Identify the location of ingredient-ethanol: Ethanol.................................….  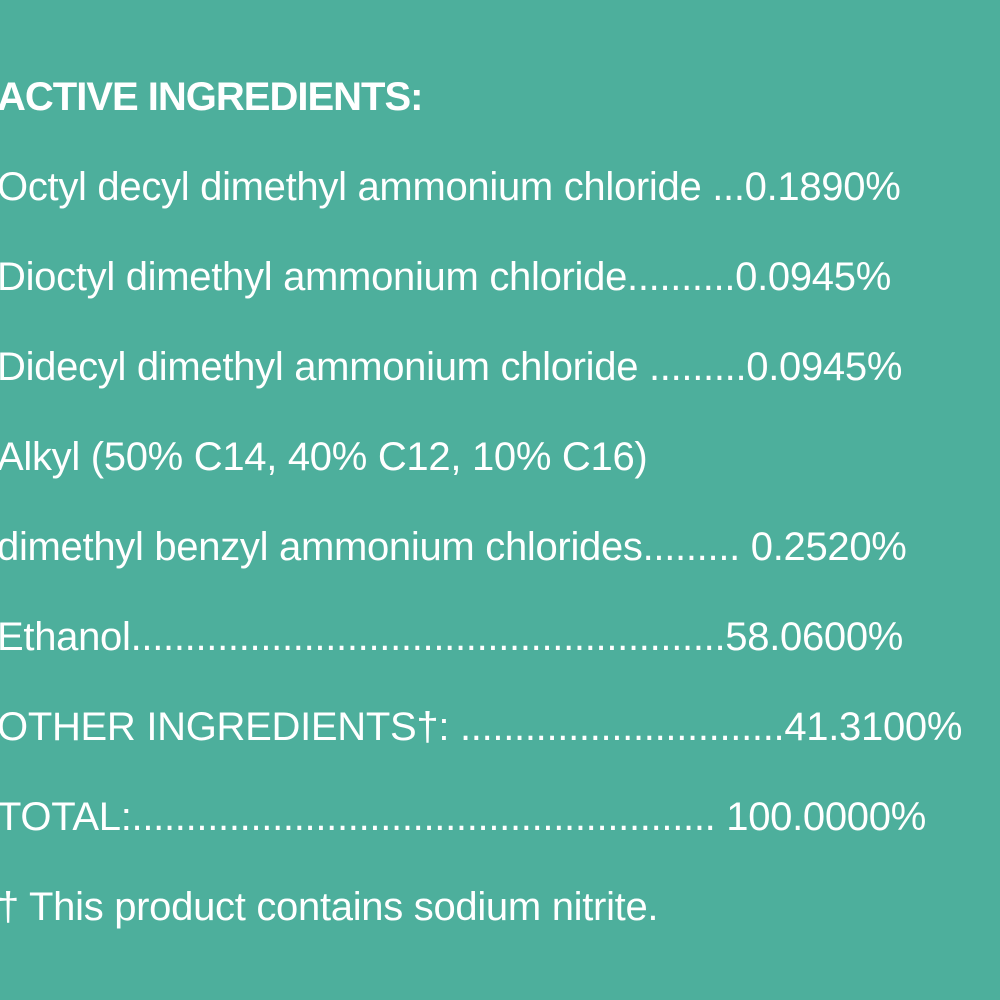
(452, 637).